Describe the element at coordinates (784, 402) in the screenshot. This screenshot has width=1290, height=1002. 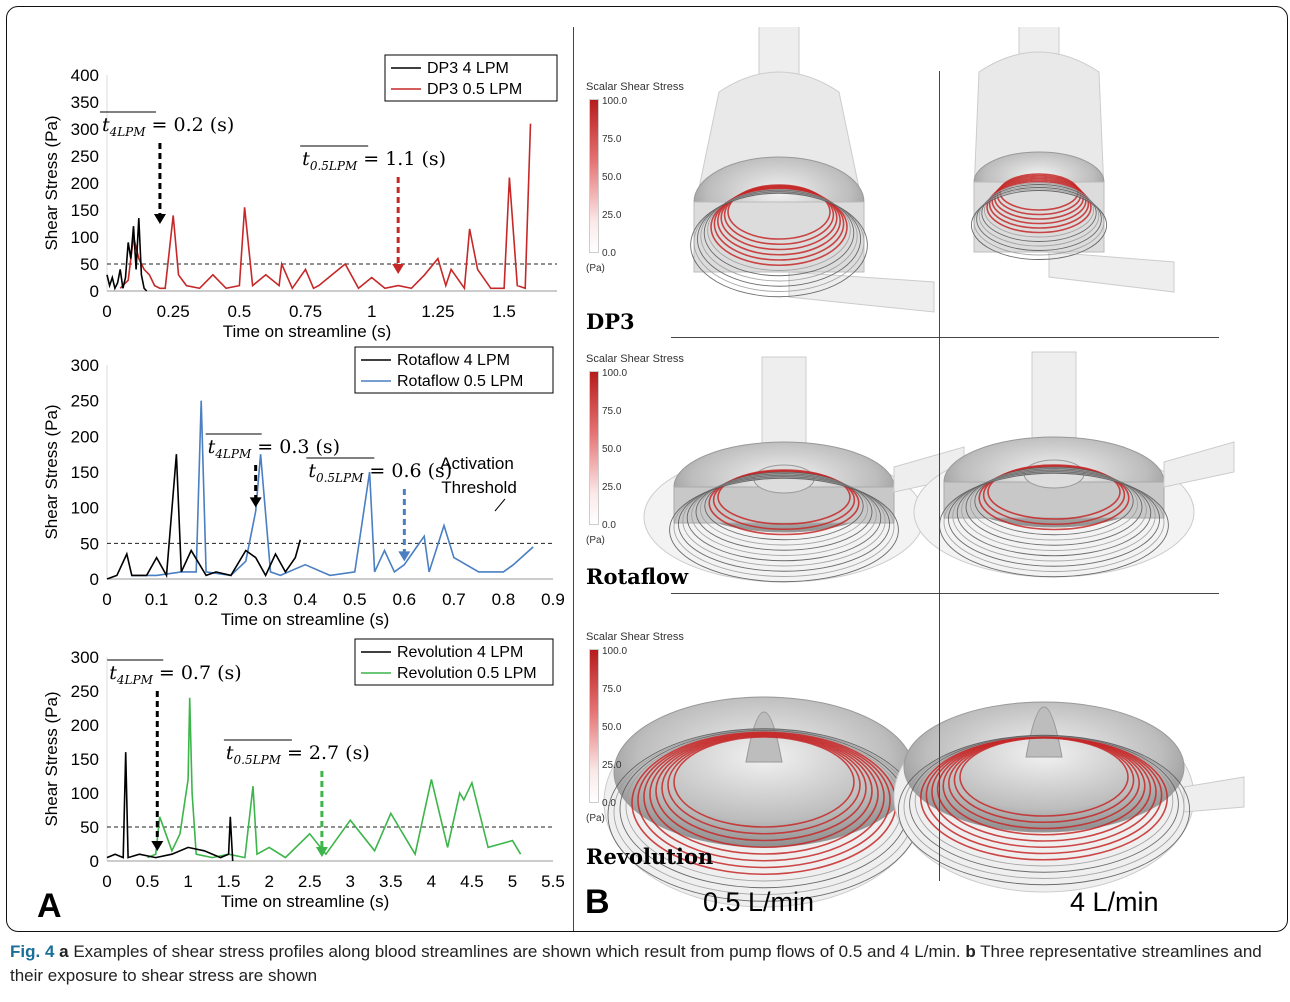
I see `inlet-tube` at that location.